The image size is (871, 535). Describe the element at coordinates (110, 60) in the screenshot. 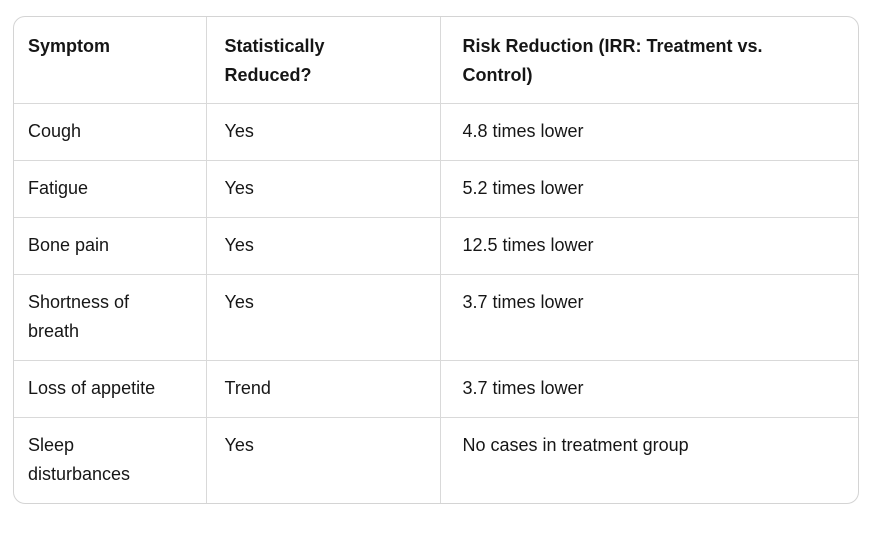

I see `column-header-symptom: Symptom` at that location.